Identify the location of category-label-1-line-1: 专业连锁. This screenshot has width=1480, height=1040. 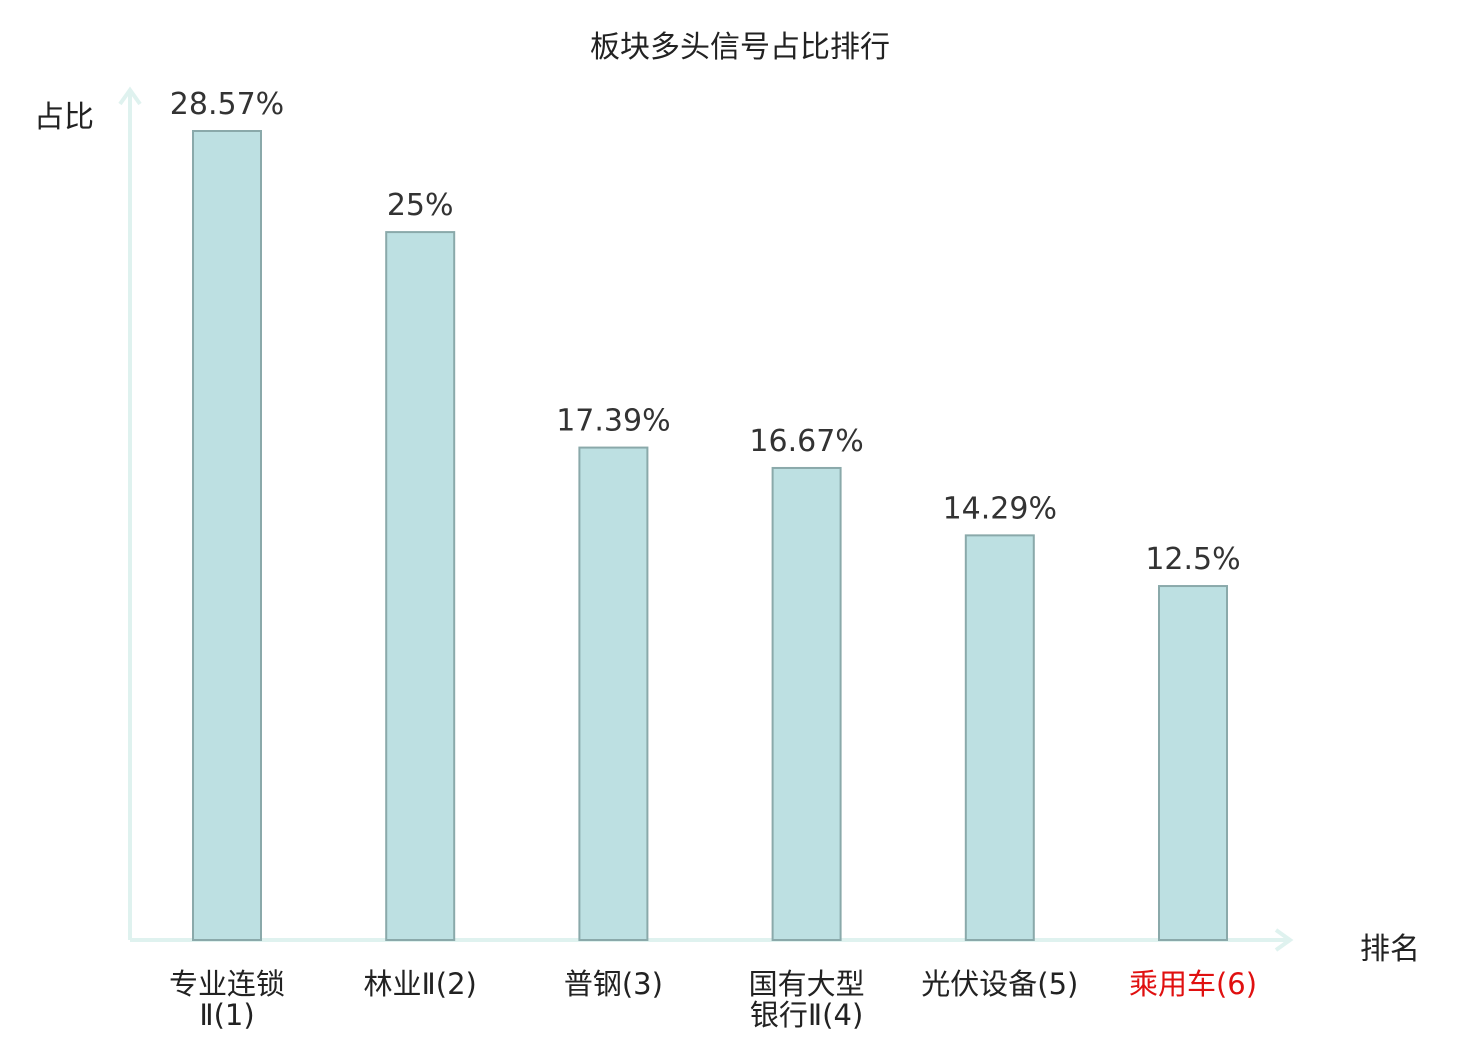
(227, 984).